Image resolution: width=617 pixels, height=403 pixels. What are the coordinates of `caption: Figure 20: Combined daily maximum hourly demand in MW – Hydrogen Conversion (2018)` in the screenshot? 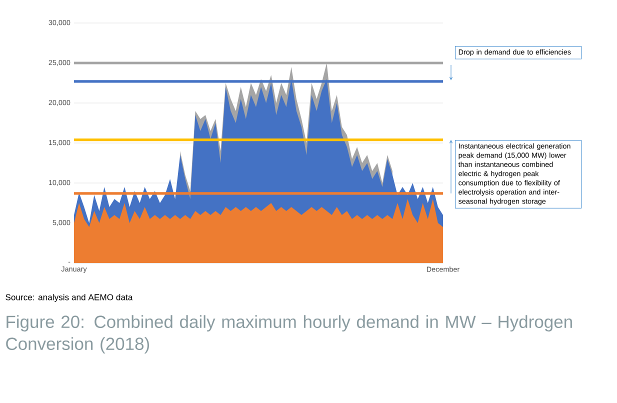 It's located at (289, 334).